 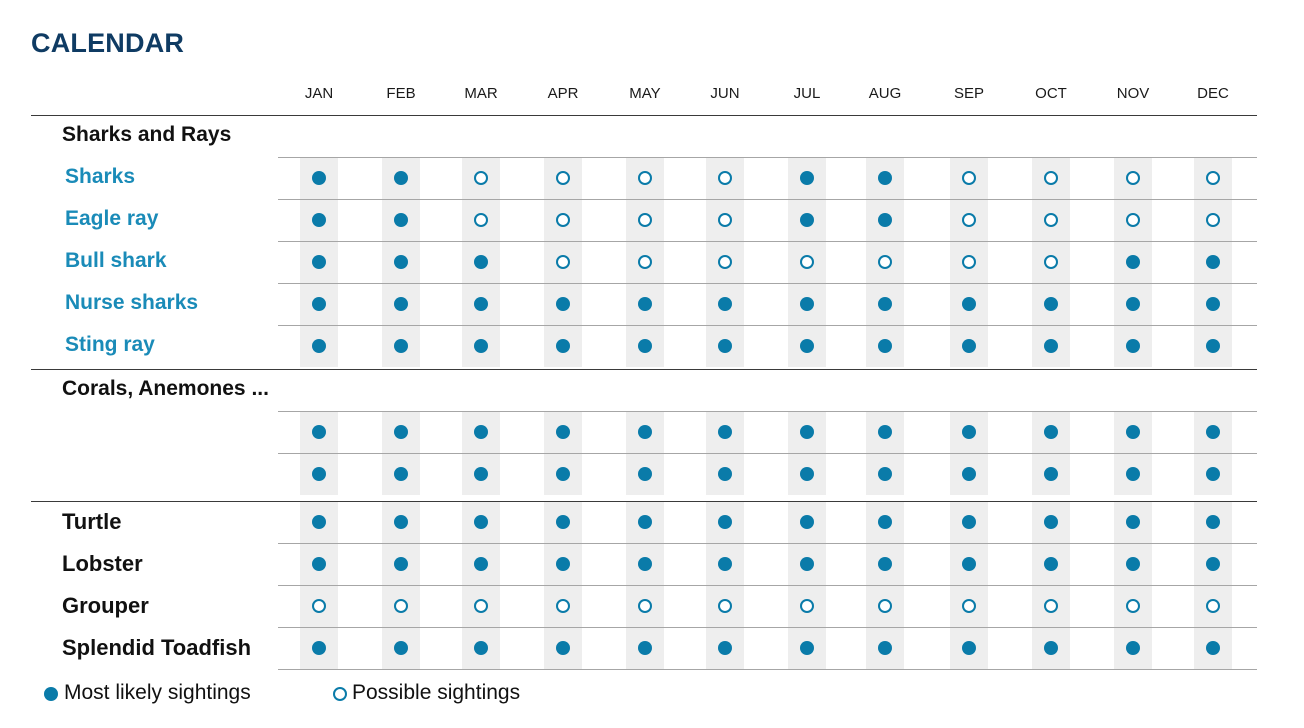 I want to click on month-header: MAY, so click(x=645, y=93).